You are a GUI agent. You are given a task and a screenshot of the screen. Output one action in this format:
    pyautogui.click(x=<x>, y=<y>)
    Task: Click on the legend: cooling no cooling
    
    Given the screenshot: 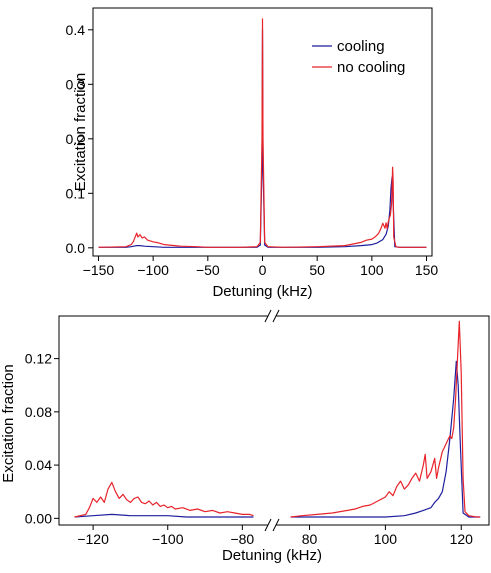 What is the action you would take?
    pyautogui.click(x=358, y=57)
    